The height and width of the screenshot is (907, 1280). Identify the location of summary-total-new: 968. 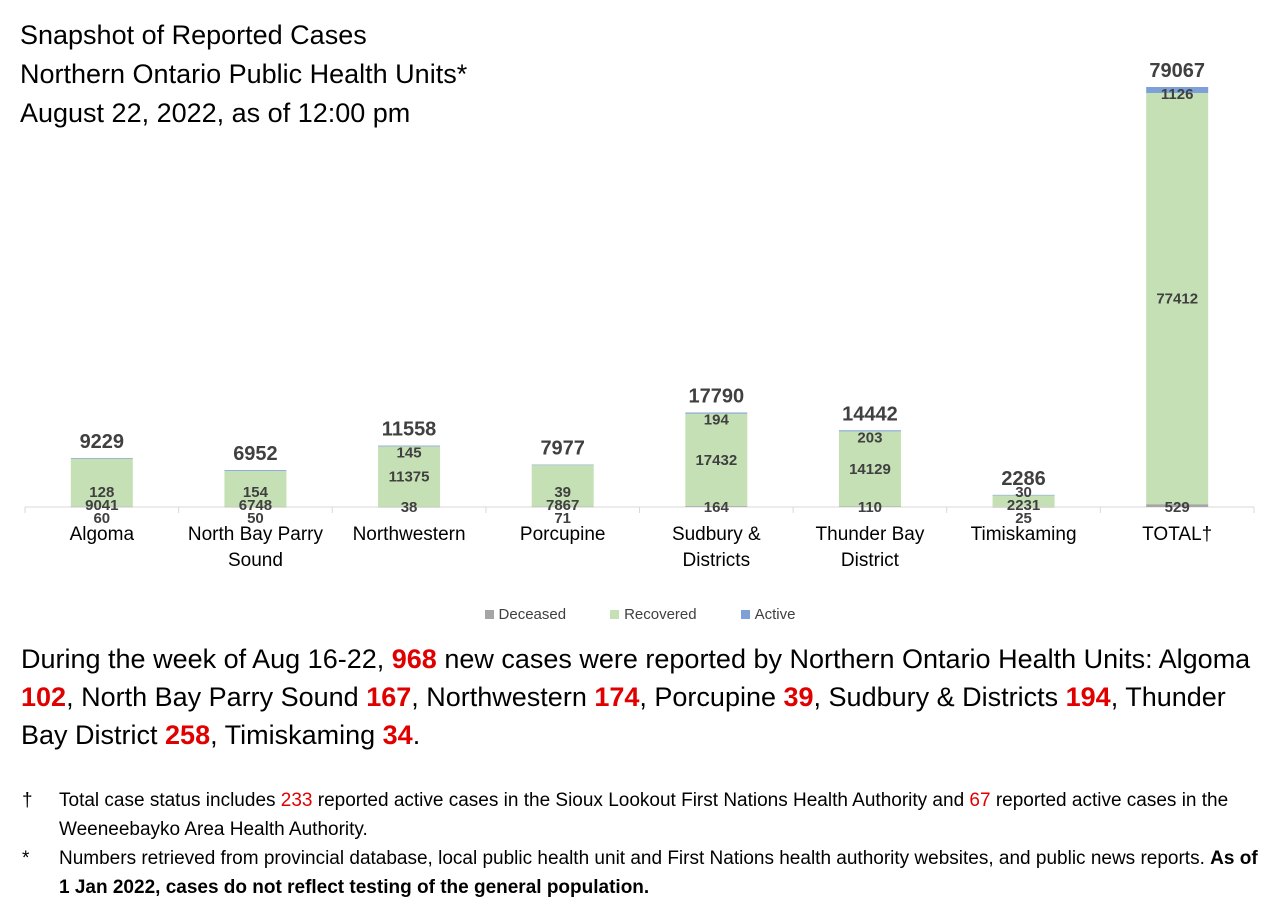
(414, 659).